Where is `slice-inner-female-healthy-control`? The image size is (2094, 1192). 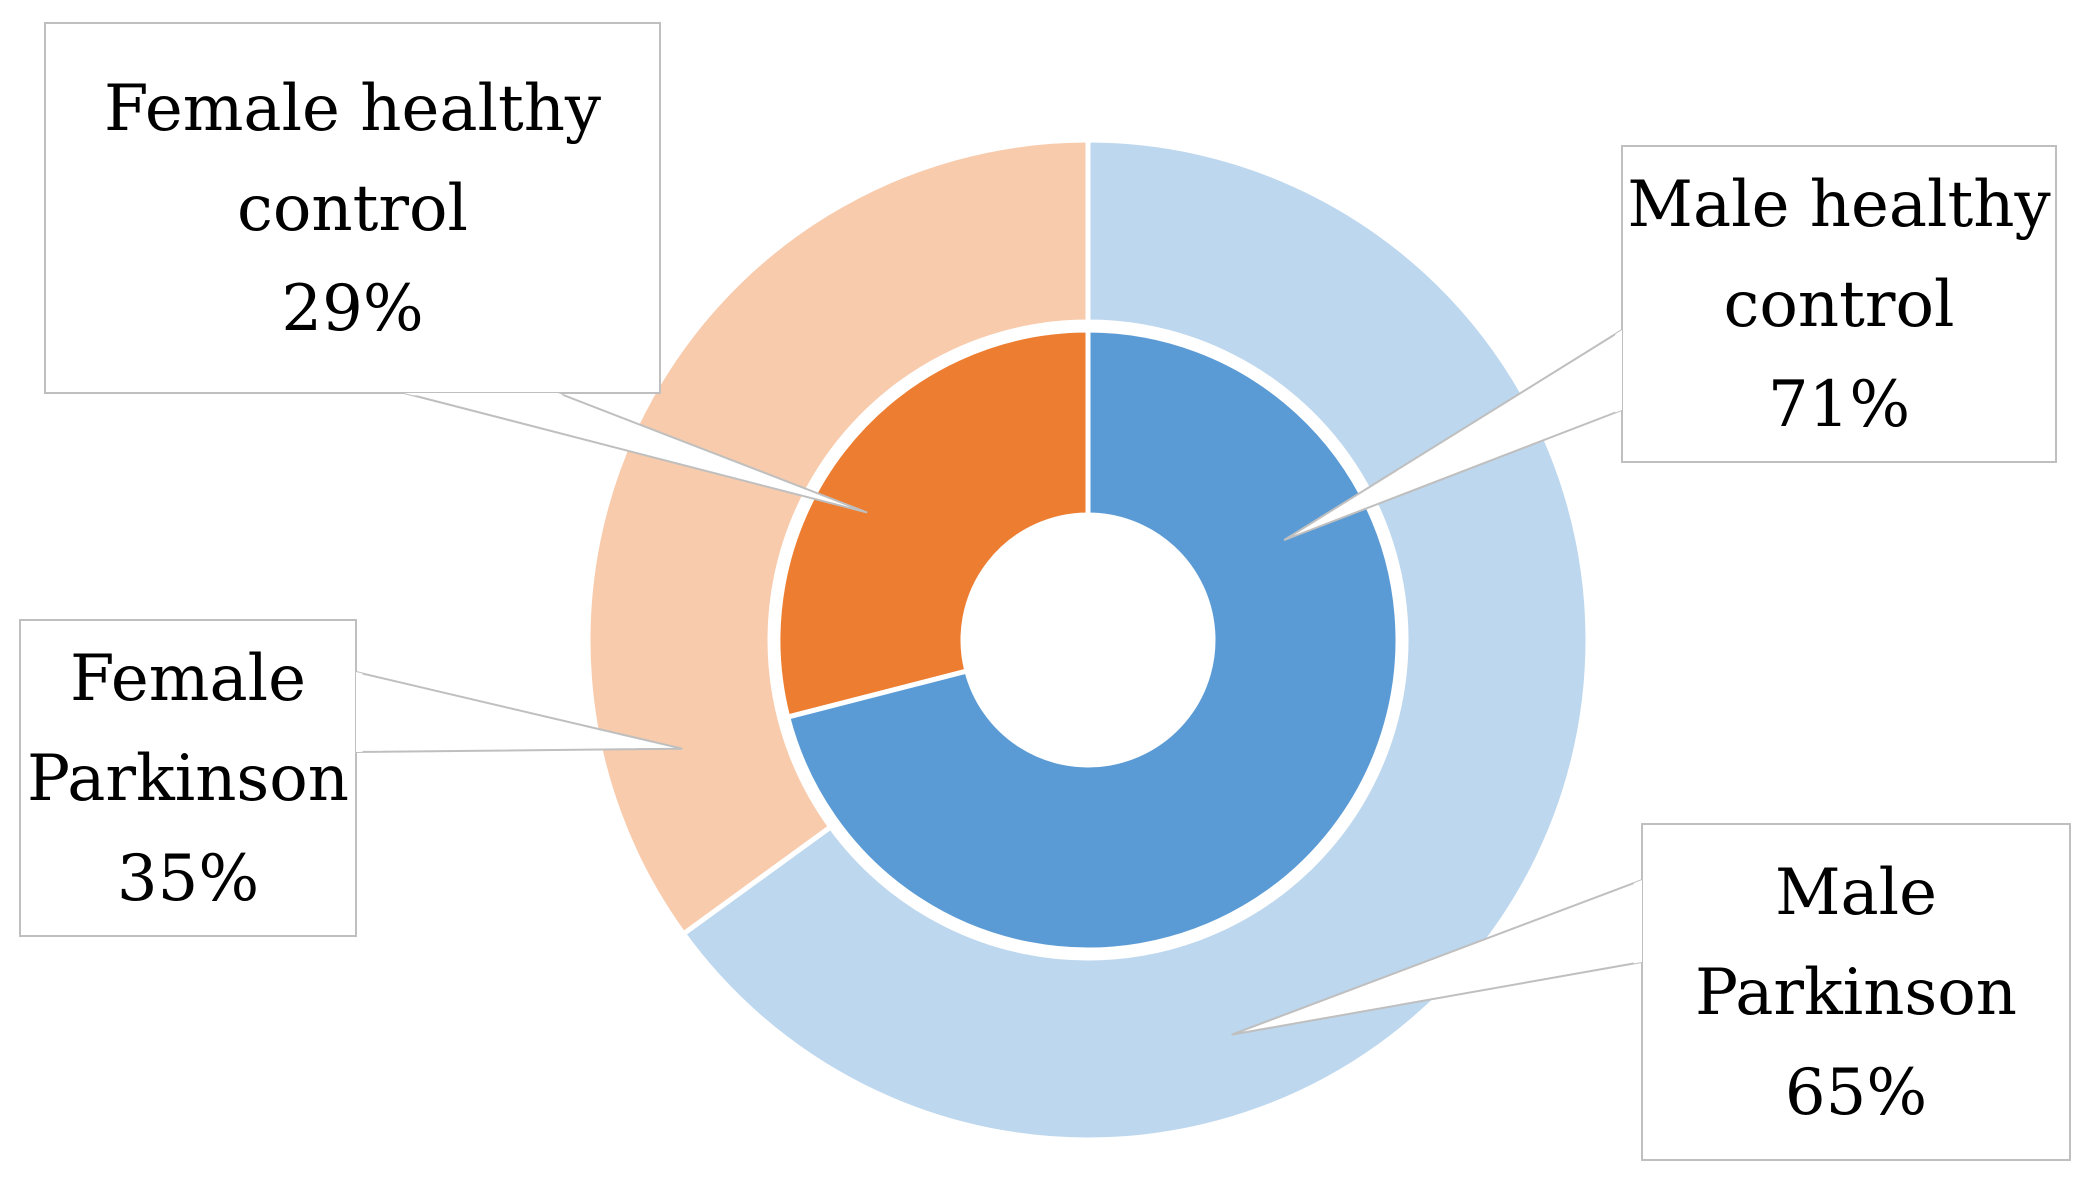 slice-inner-female-healthy-control is located at coordinates (933, 524).